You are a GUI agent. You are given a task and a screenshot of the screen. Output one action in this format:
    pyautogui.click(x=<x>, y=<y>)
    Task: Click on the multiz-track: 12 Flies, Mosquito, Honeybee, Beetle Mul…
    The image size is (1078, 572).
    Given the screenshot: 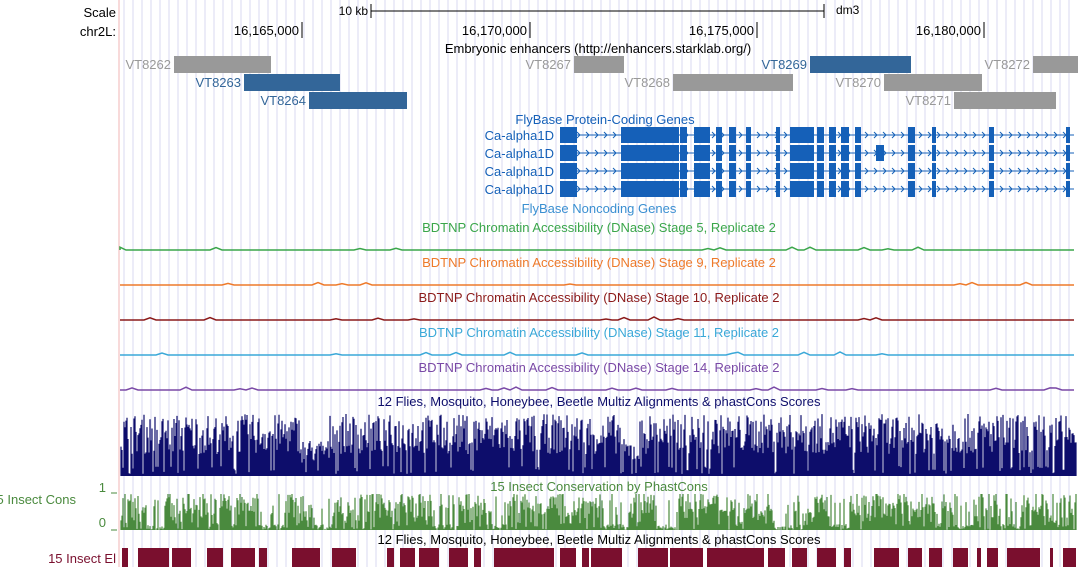 What is the action you would take?
    pyautogui.click(x=598, y=435)
    